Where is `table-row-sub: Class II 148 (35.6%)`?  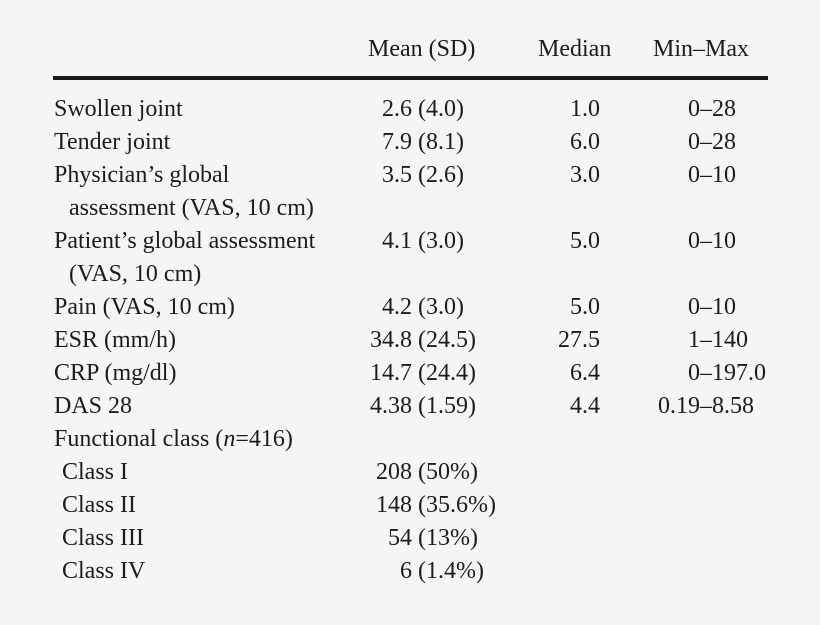
table-row-sub: Class II 148 (35.6%) is located at coordinates (410, 505).